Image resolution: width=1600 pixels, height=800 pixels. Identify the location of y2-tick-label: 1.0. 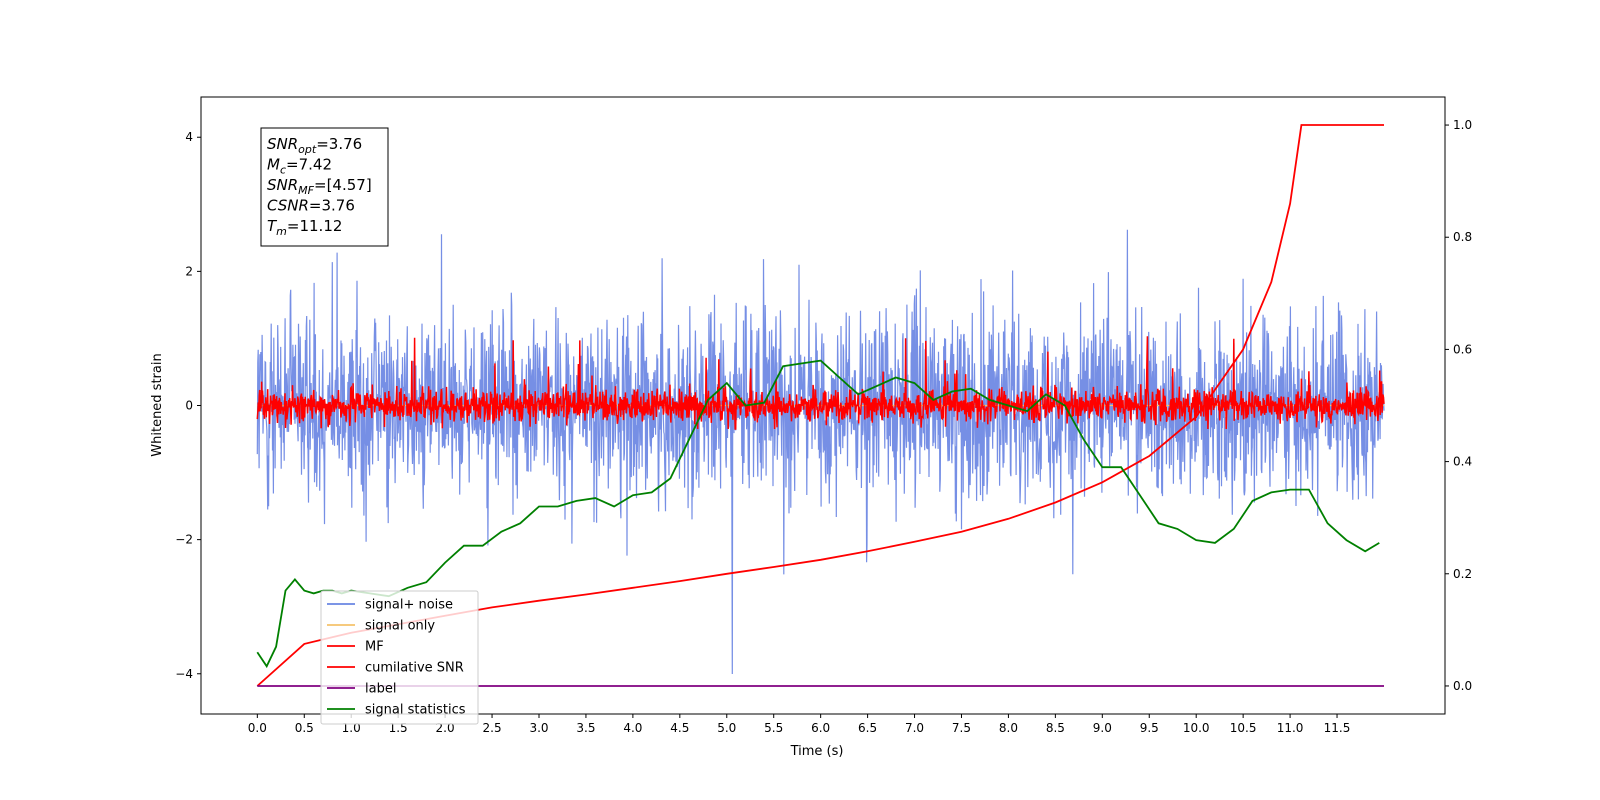
(1462, 125).